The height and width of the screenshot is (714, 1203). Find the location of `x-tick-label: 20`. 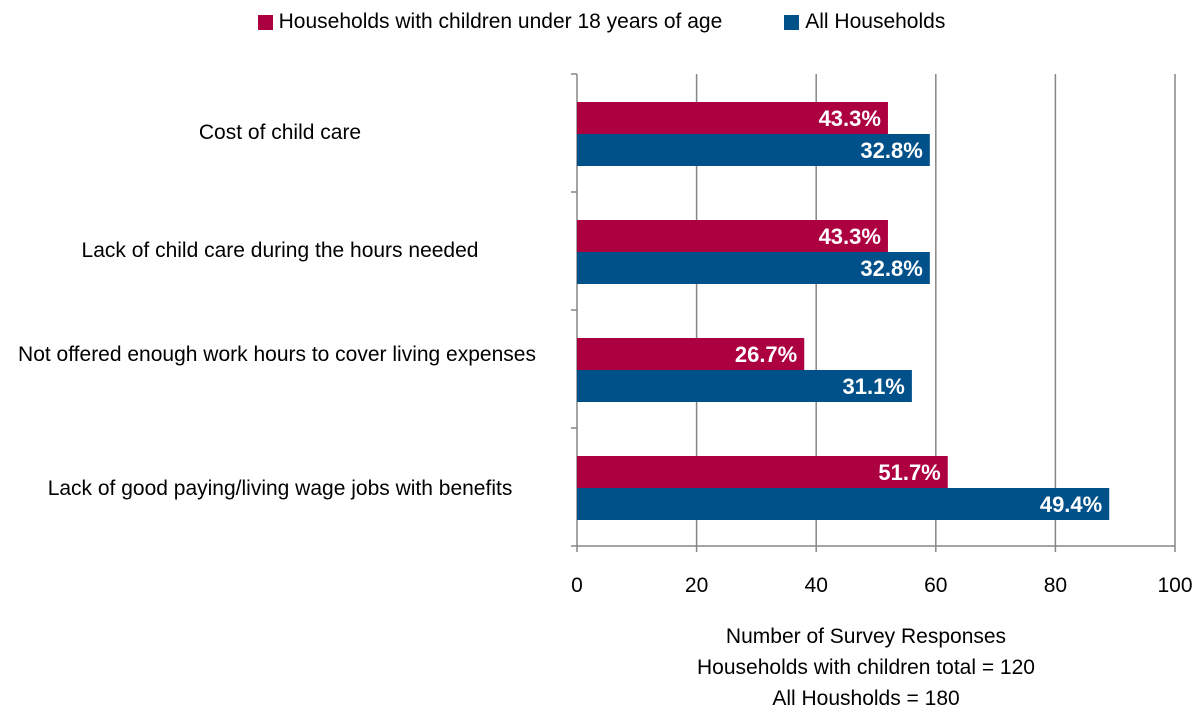

x-tick-label: 20 is located at coordinates (696, 585).